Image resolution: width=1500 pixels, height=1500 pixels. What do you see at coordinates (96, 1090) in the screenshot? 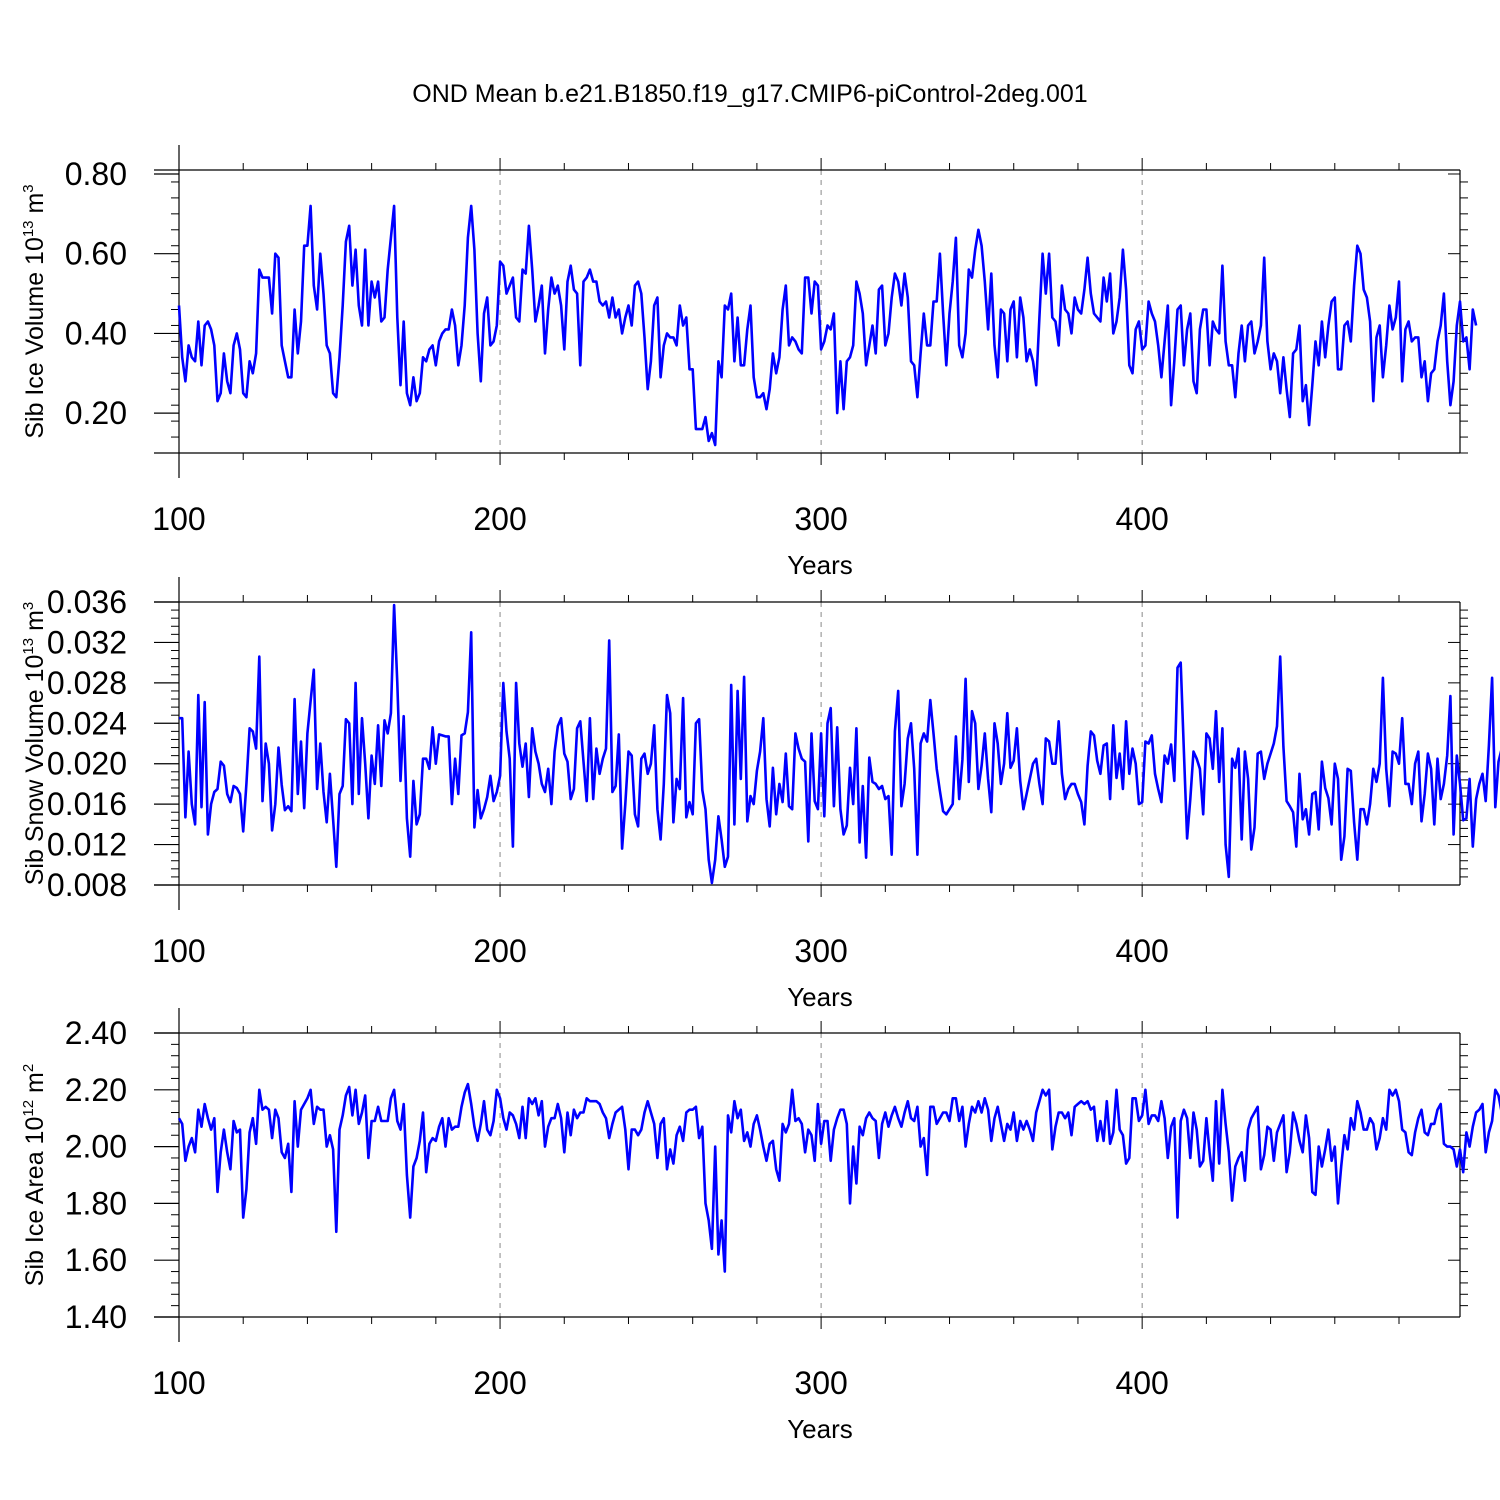
I see `y-tick-label: 2.20` at bounding box center [96, 1090].